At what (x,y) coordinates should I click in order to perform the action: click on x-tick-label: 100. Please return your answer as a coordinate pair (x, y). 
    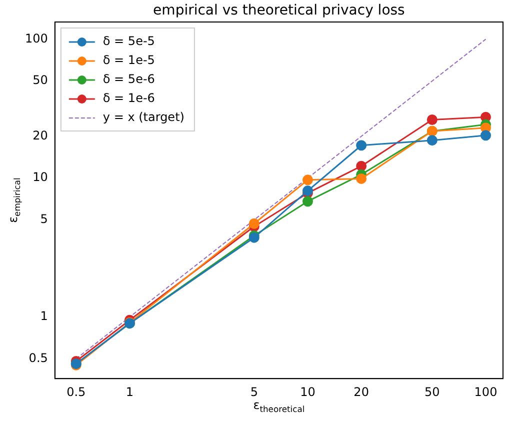
    Looking at the image, I should click on (486, 391).